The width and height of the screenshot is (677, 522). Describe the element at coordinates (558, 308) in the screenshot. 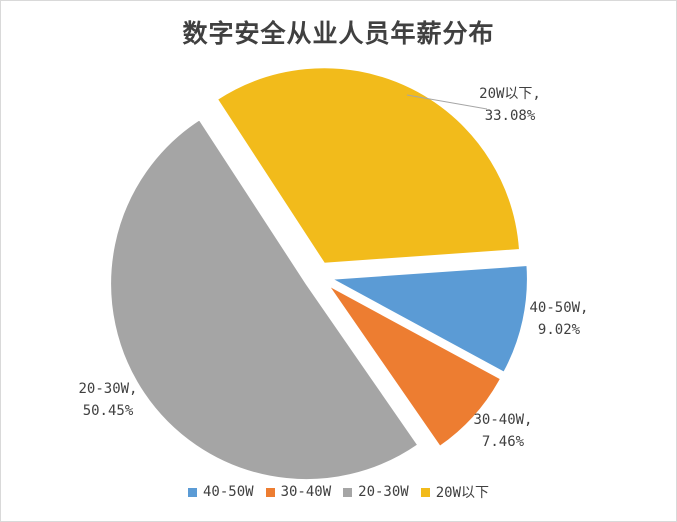

I see `data-label-category: 40-50W,` at that location.